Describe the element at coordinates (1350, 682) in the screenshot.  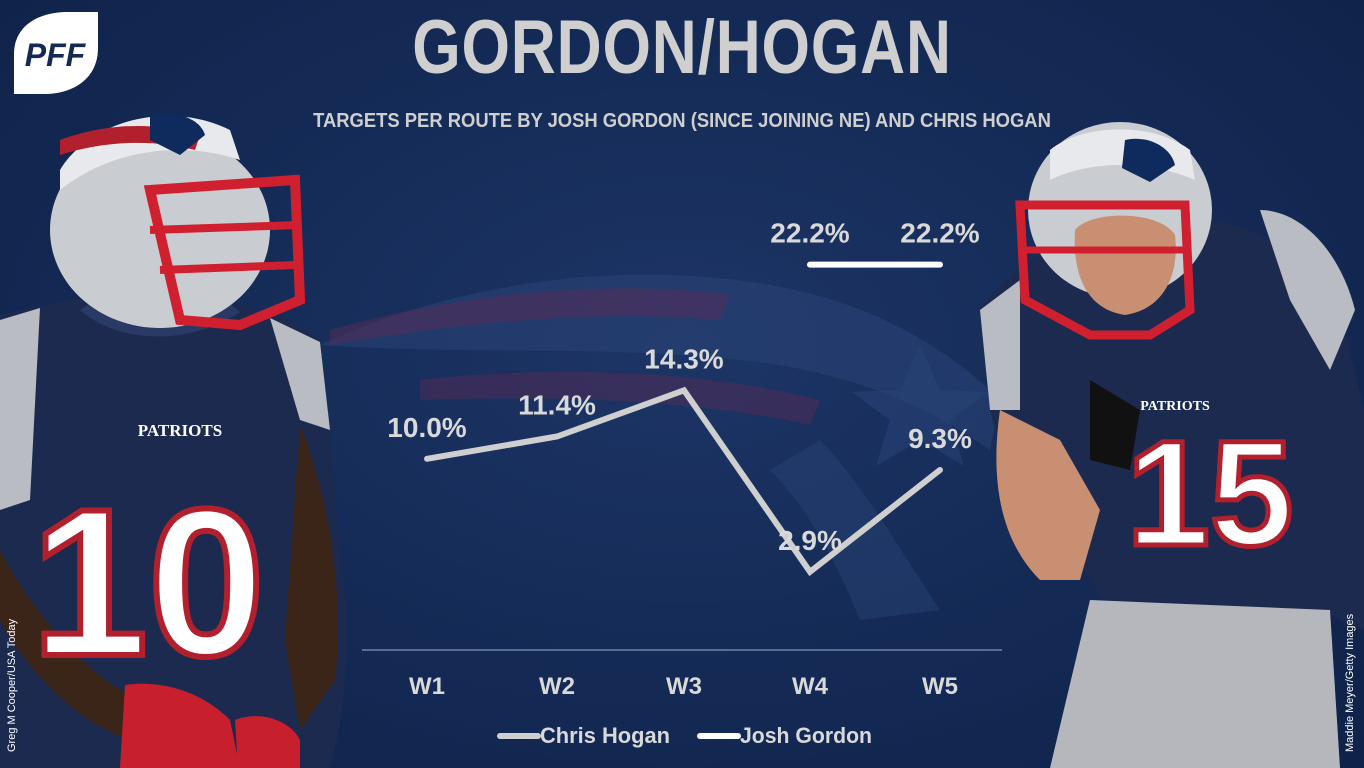
I see `photo-credit-right: Maddie Meyer/Getty Images` at that location.